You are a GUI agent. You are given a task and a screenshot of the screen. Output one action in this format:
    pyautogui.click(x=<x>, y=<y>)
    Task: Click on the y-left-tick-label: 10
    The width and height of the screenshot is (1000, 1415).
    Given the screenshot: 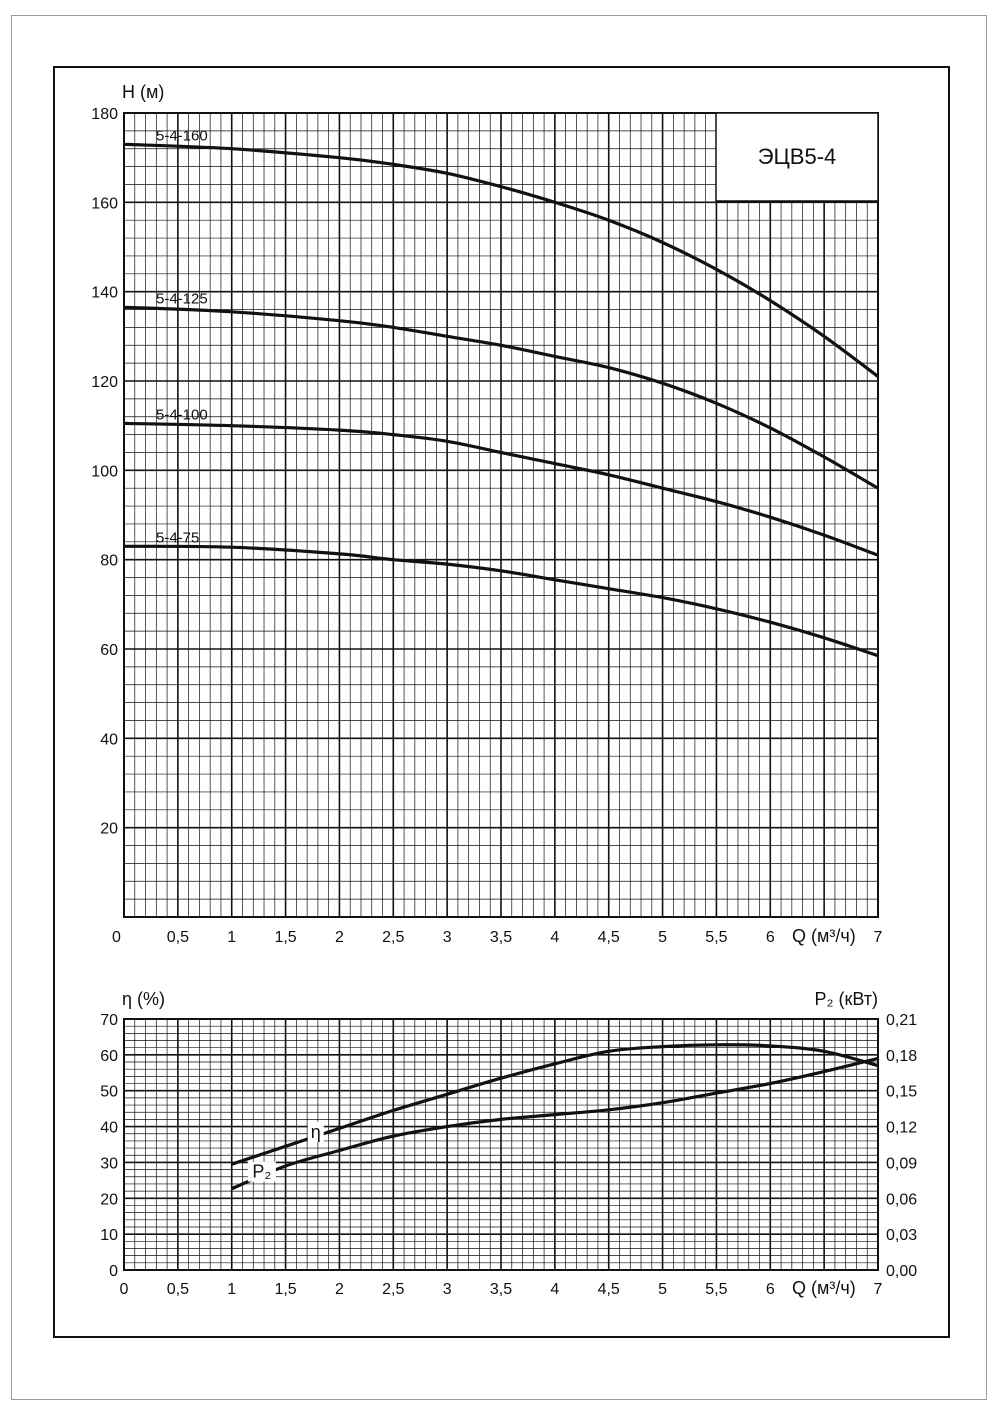 What is the action you would take?
    pyautogui.click(x=109, y=1235)
    